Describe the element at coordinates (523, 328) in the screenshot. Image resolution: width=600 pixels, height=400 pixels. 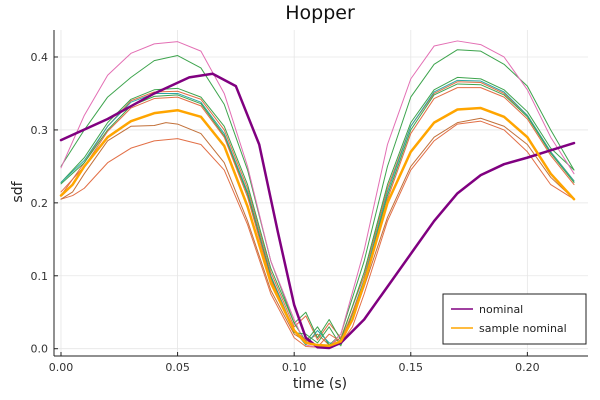
I see `legend-label: sample nominal` at that location.